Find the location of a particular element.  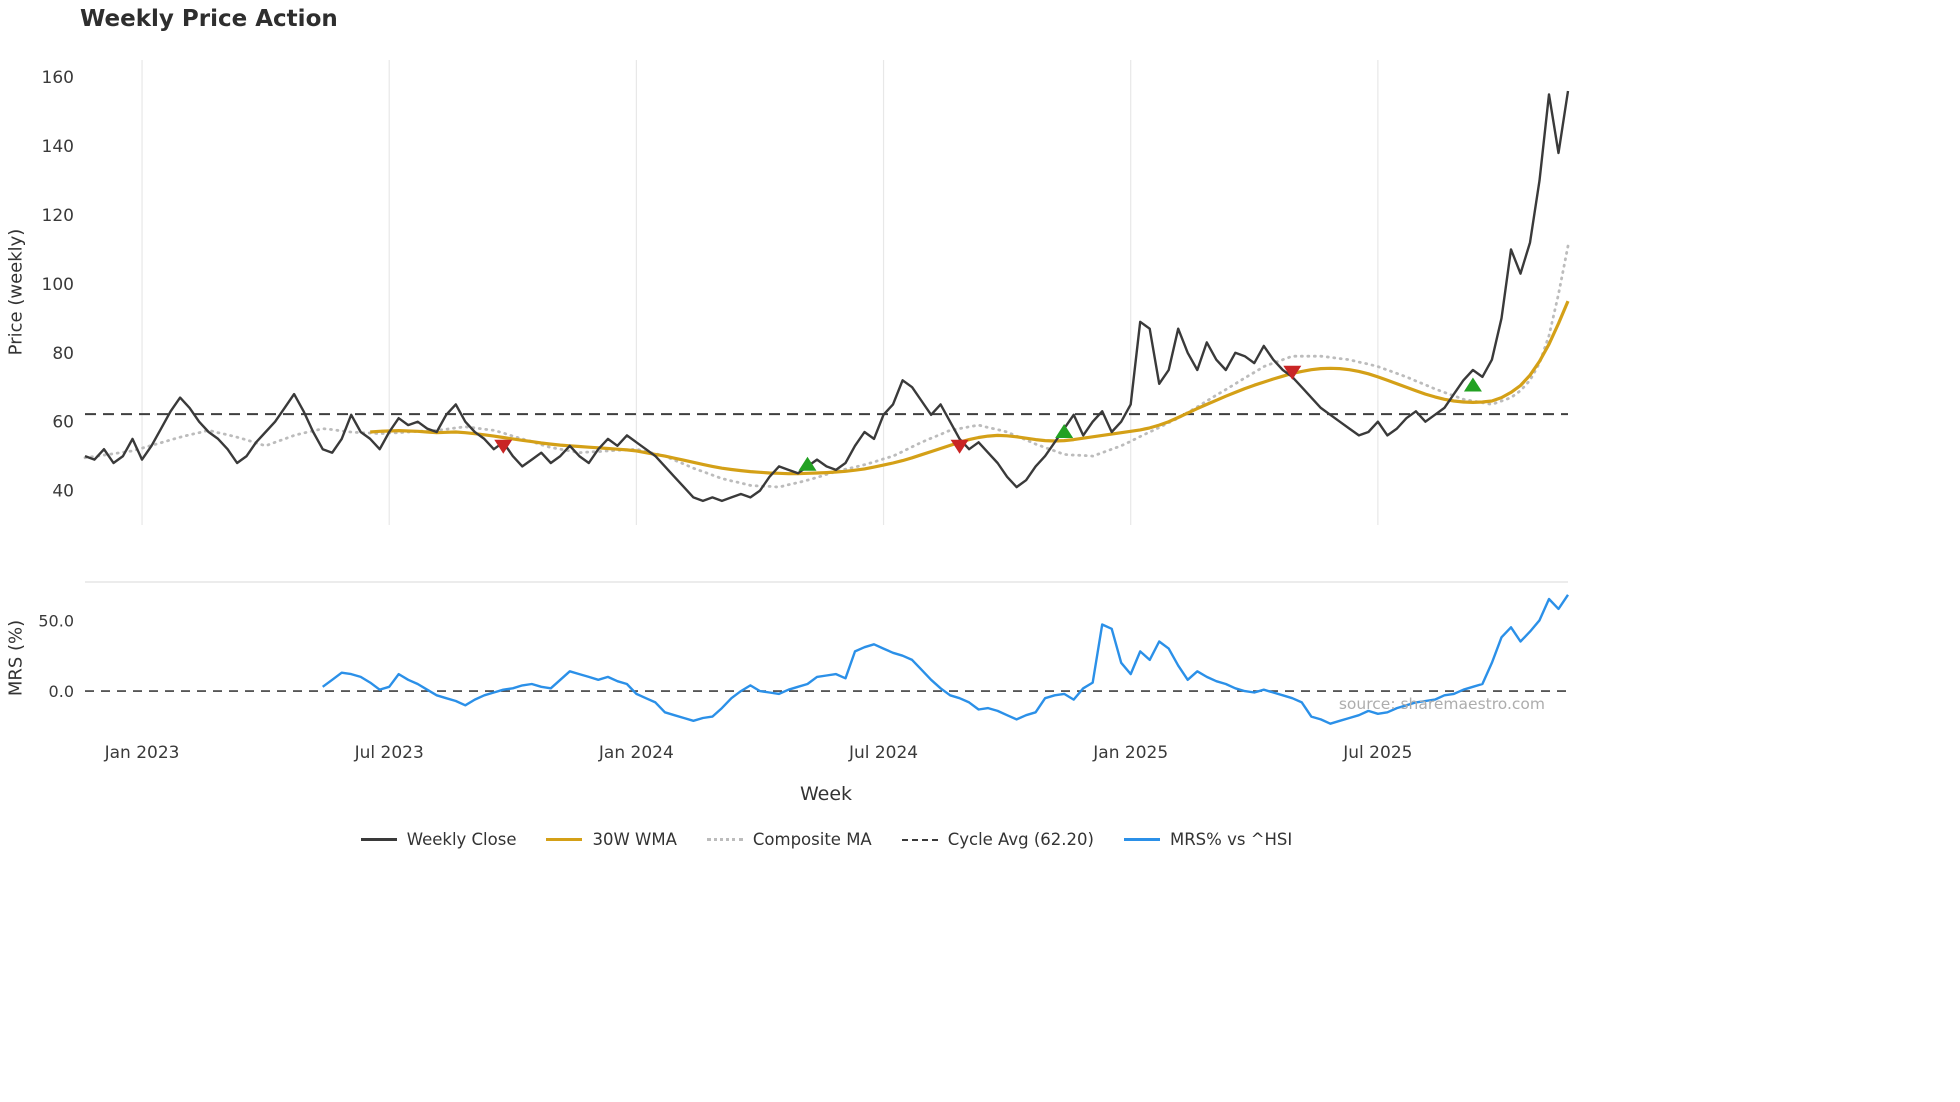

price-tick-label: 140 is located at coordinates (58, 147).